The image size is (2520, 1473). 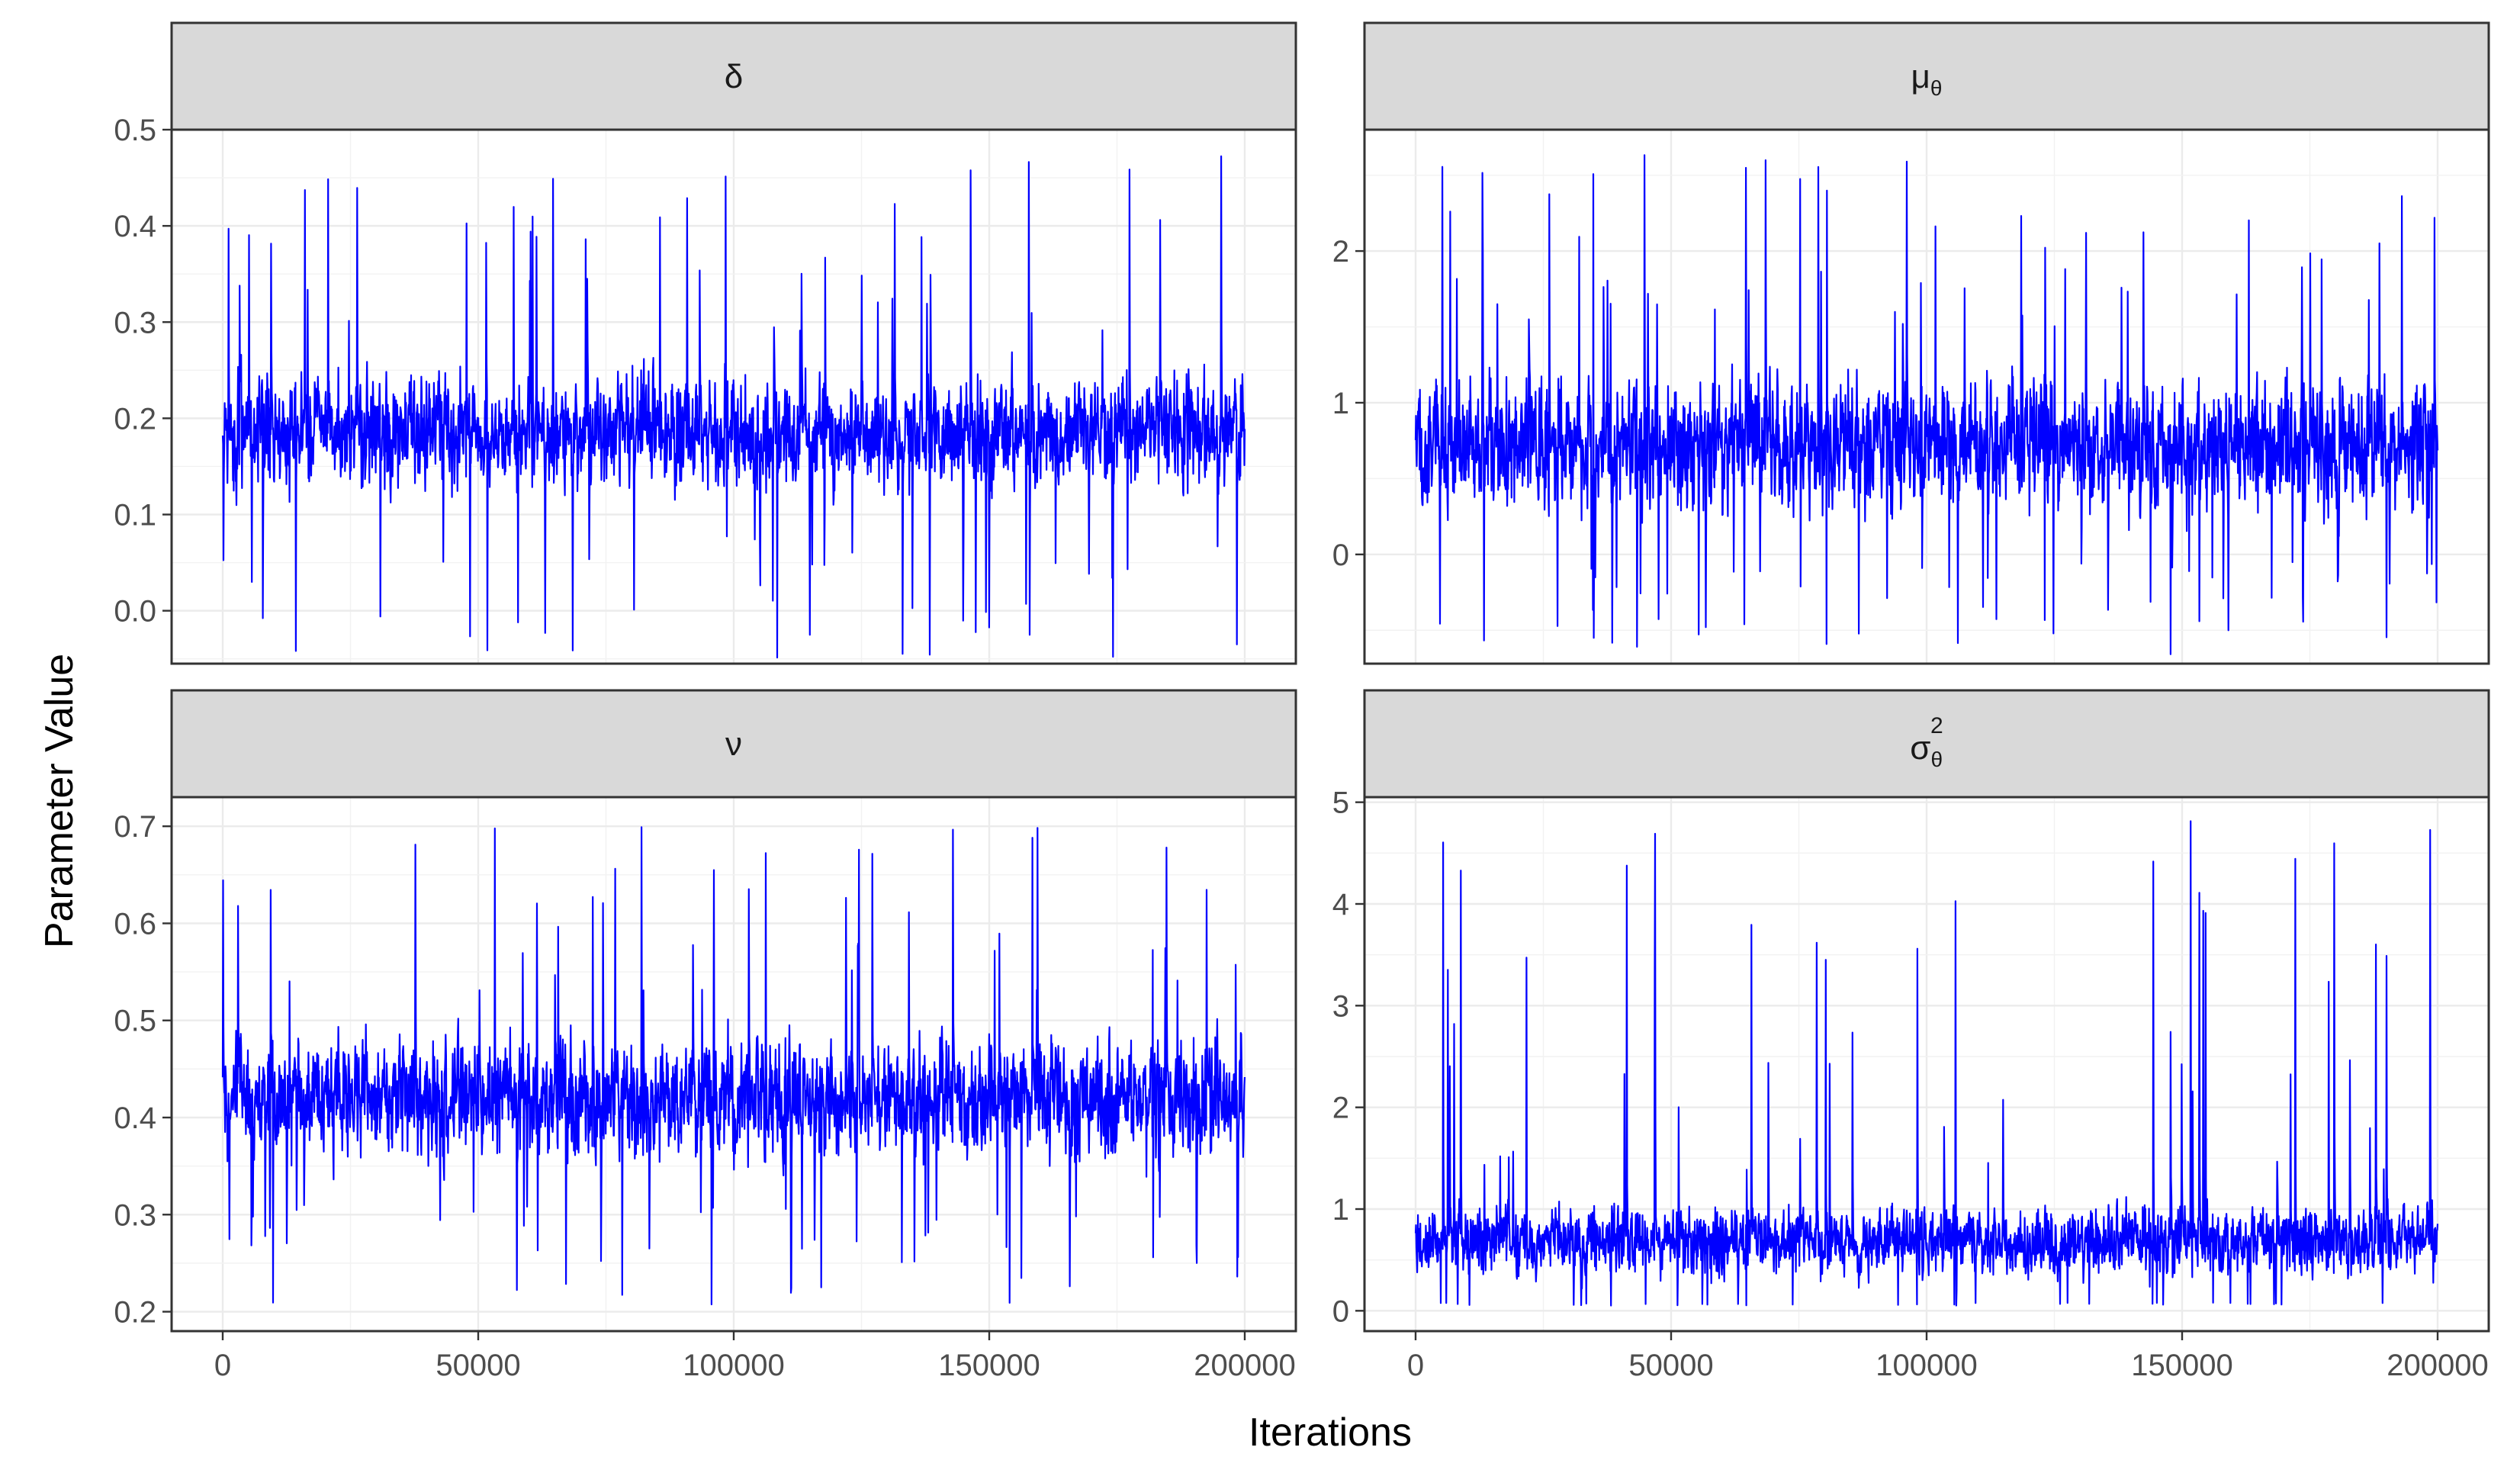 I want to click on panel-nu-x-ticks: 0 50000 100000 150000 200000, so click(x=755, y=1356).